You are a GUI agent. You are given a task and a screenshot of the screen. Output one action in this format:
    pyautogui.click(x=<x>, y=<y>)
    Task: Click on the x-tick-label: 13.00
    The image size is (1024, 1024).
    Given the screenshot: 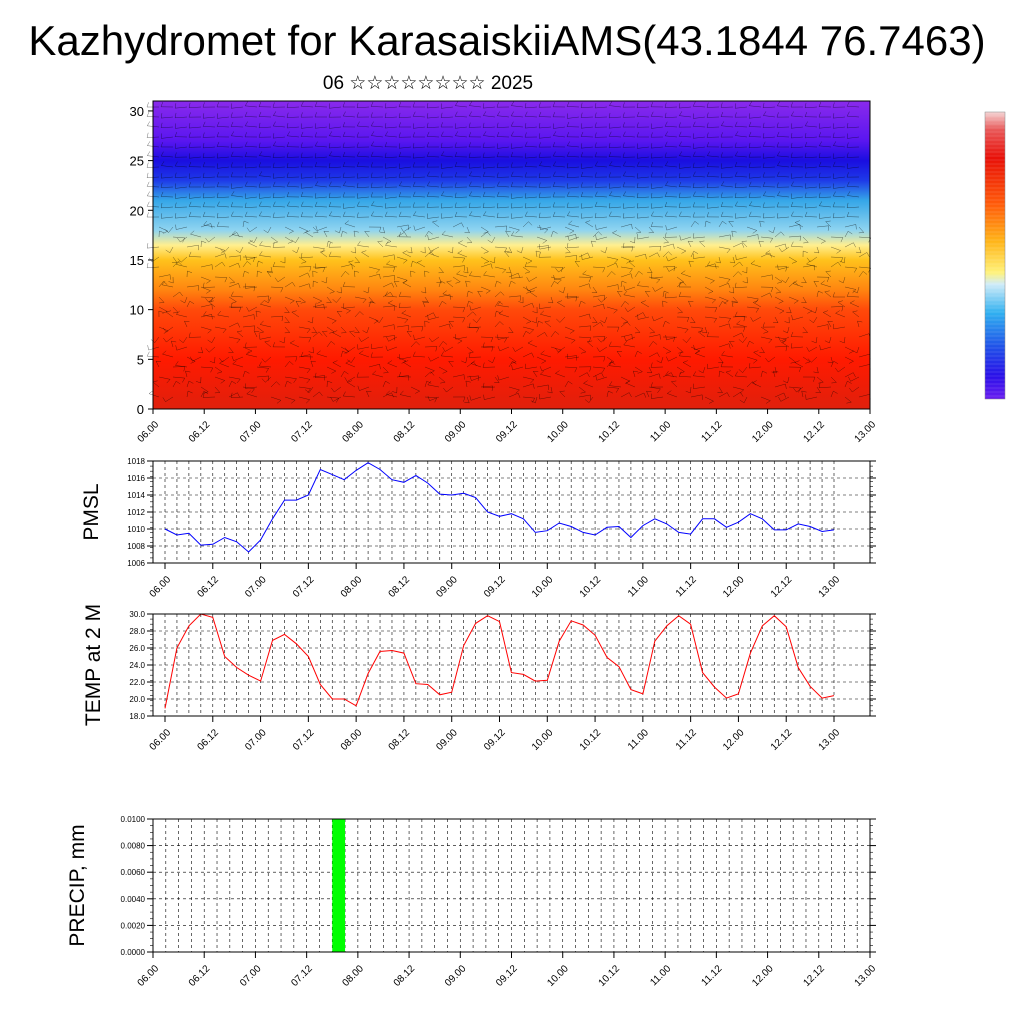 What is the action you would take?
    pyautogui.click(x=830, y=740)
    